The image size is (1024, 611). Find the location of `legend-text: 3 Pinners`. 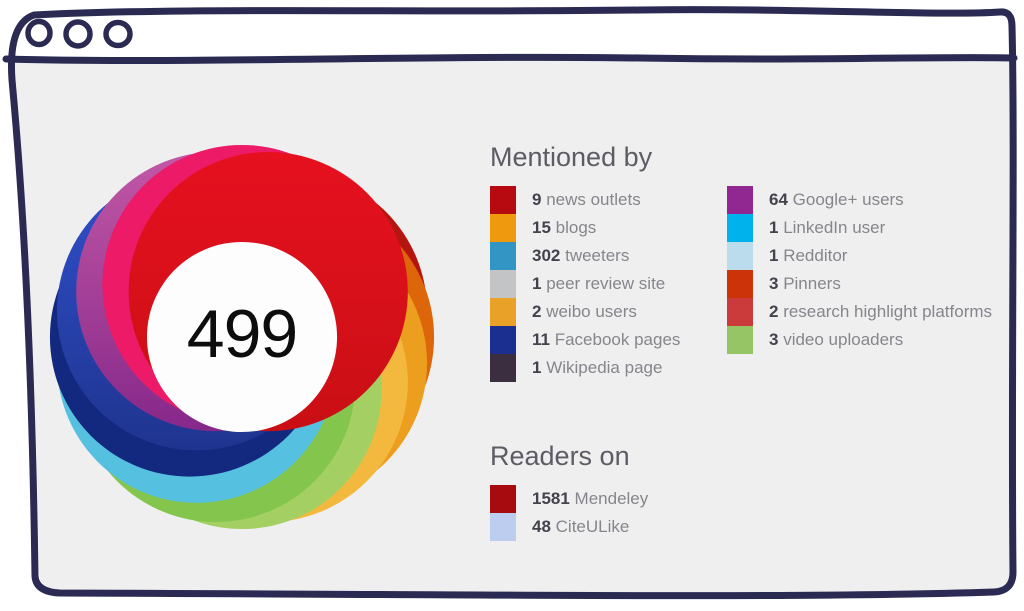

legend-text: 3 Pinners is located at coordinates (805, 284).